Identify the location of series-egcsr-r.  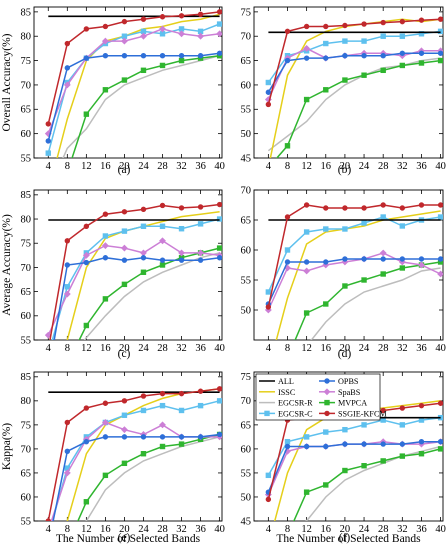
(373, 483).